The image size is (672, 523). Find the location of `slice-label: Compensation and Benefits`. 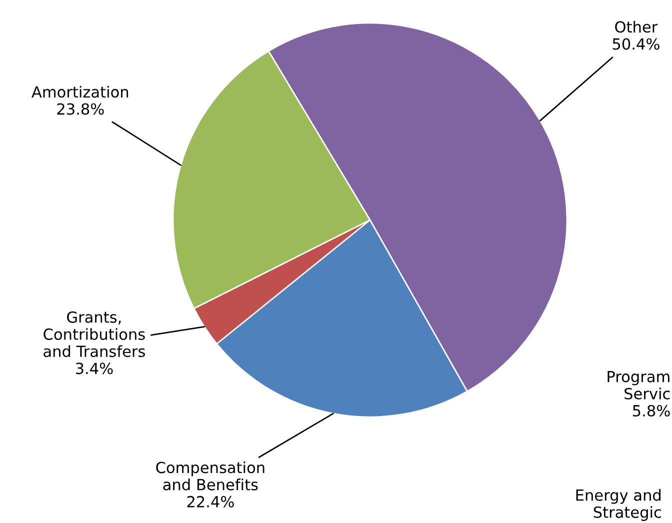

slice-label: Compensation and Benefits is located at coordinates (210, 475).